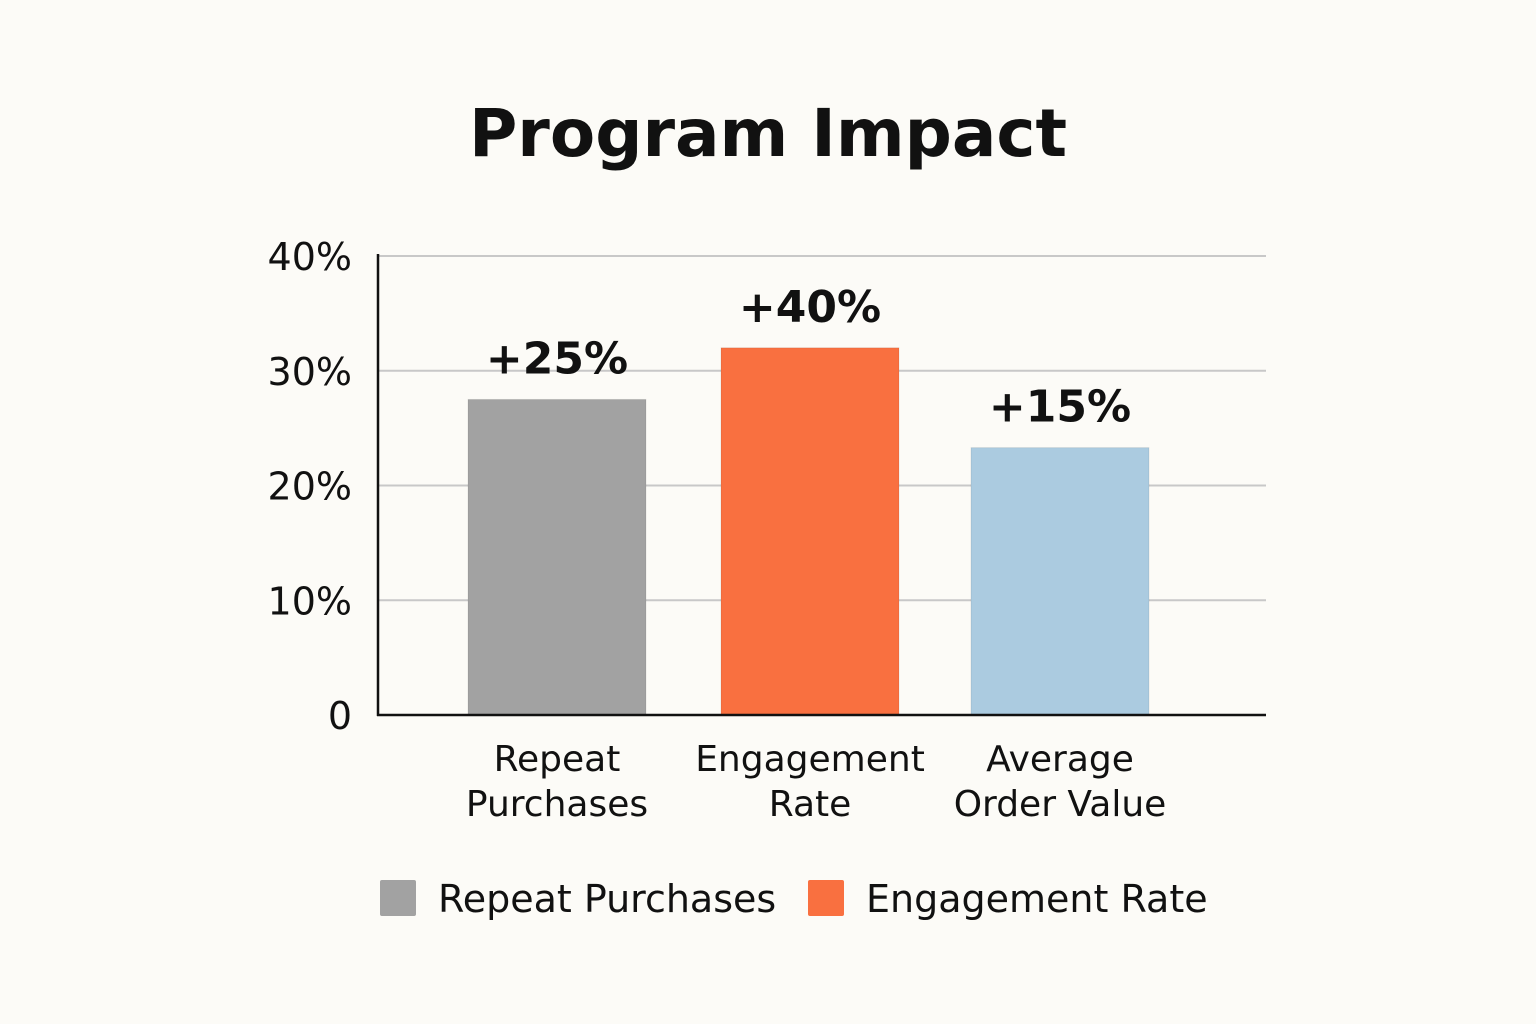 The width and height of the screenshot is (1536, 1024). I want to click on x-tick-label: Average, so click(1060, 759).